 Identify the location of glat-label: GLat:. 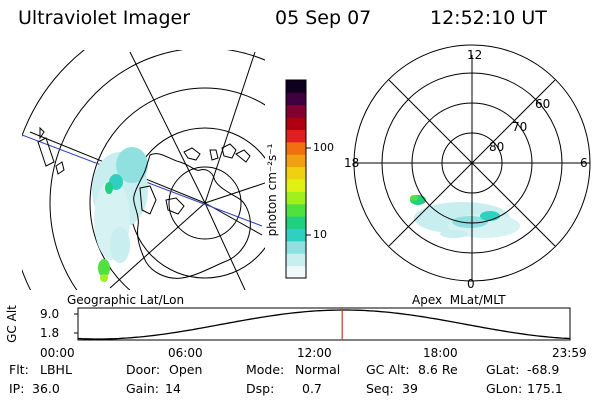
(503, 369).